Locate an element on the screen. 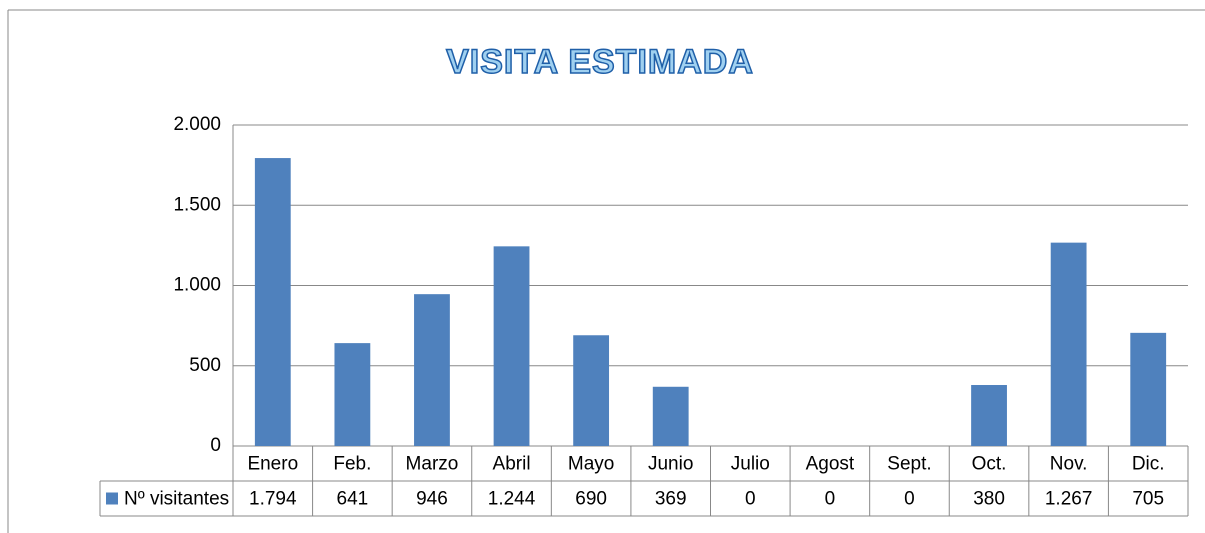  data-label: 1.244 is located at coordinates (512, 499).